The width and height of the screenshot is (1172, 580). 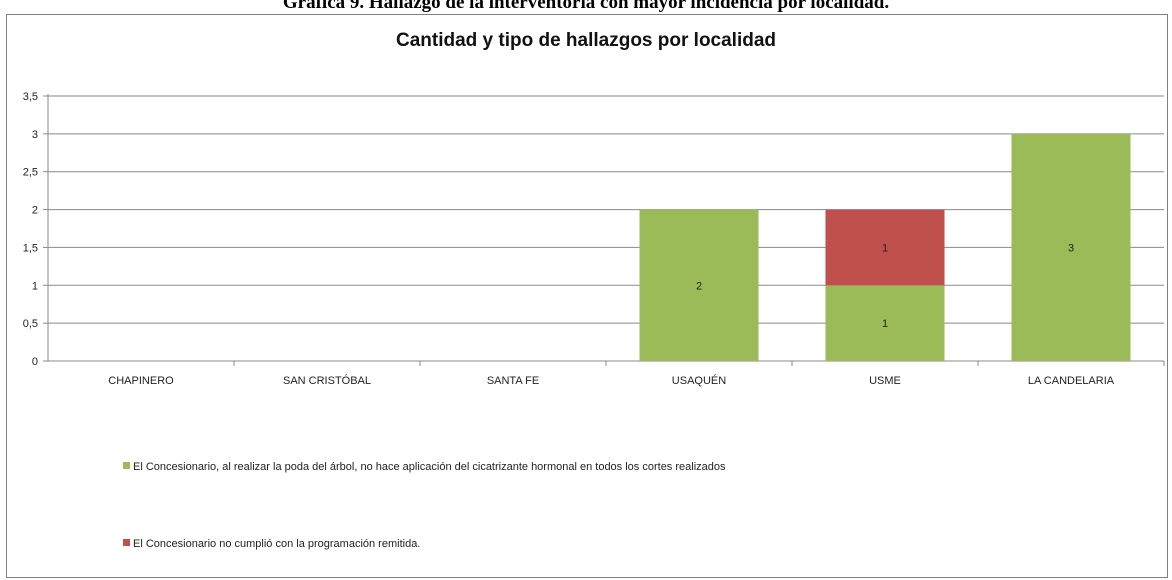 What do you see at coordinates (35, 135) in the screenshot?
I see `y-tick-label: 3` at bounding box center [35, 135].